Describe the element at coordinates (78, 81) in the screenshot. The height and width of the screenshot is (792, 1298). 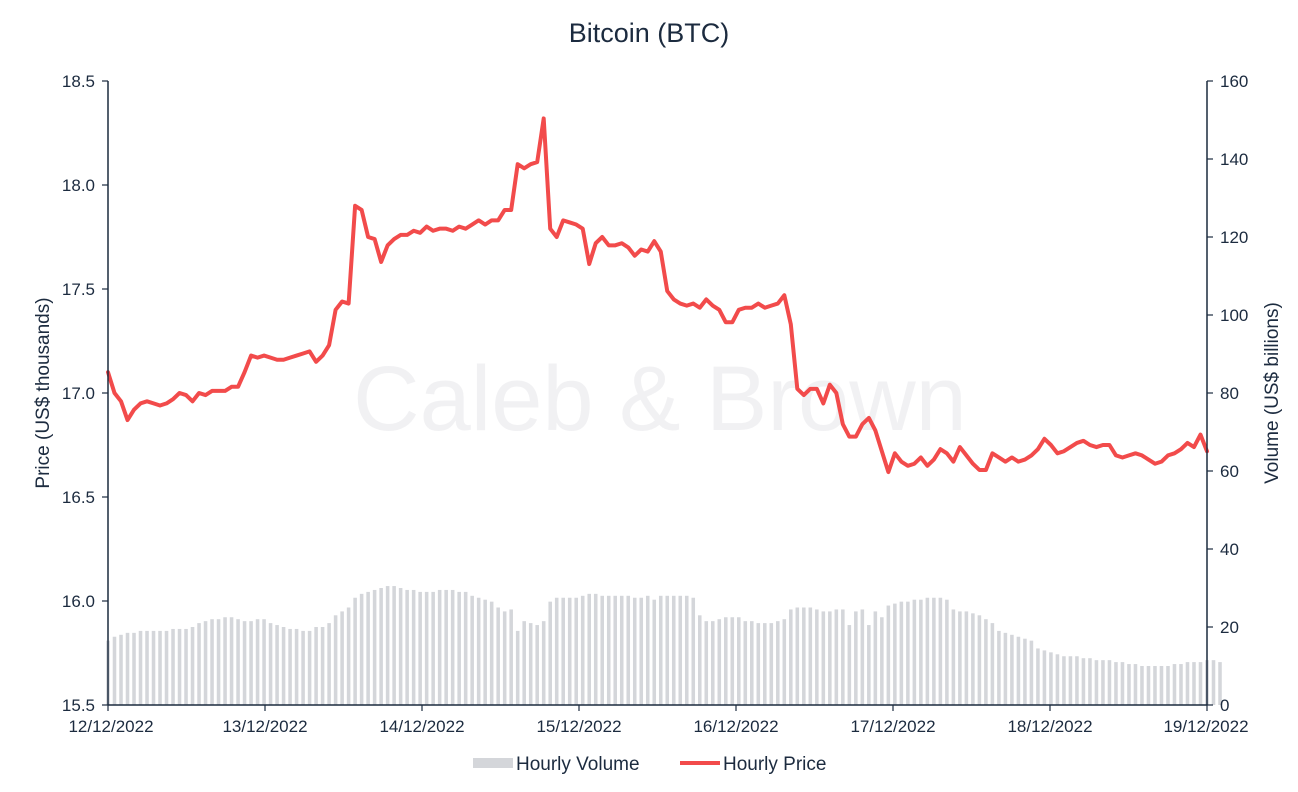
I see `left-tick-label: 18.5` at that location.